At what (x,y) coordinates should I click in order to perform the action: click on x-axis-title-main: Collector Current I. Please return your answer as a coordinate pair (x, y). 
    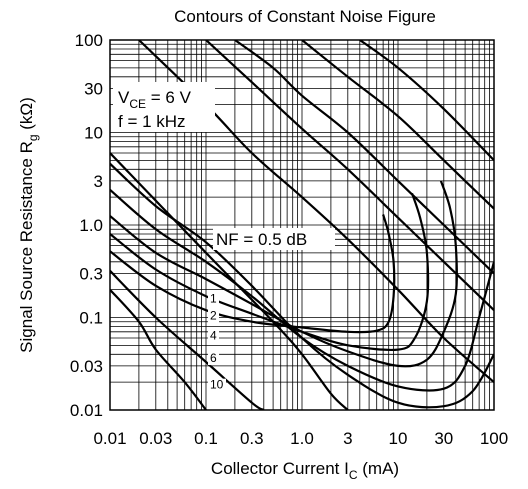
    Looking at the image, I should click on (280, 468).